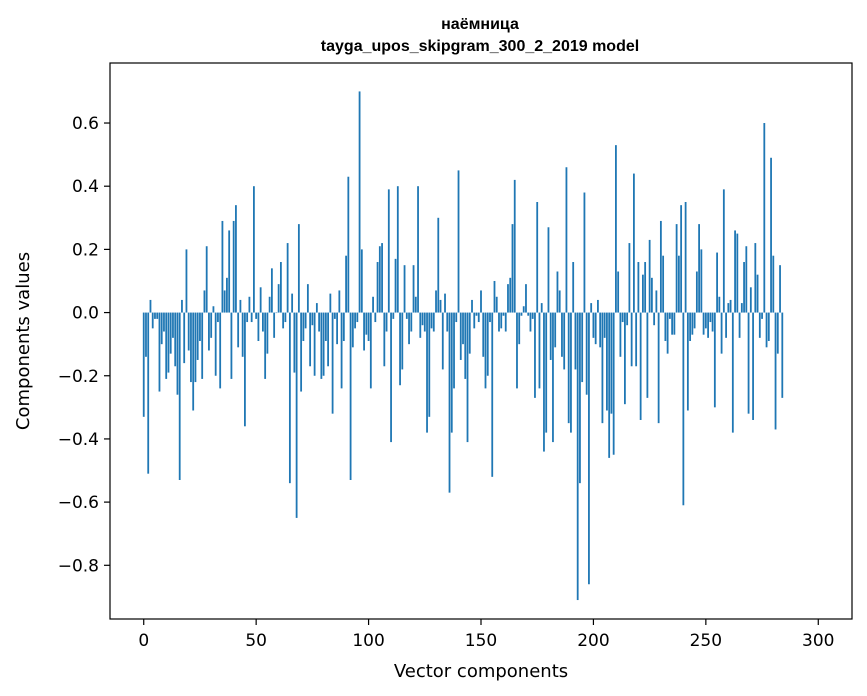  I want to click on y-tick-label: 0.6, so click(85, 124).